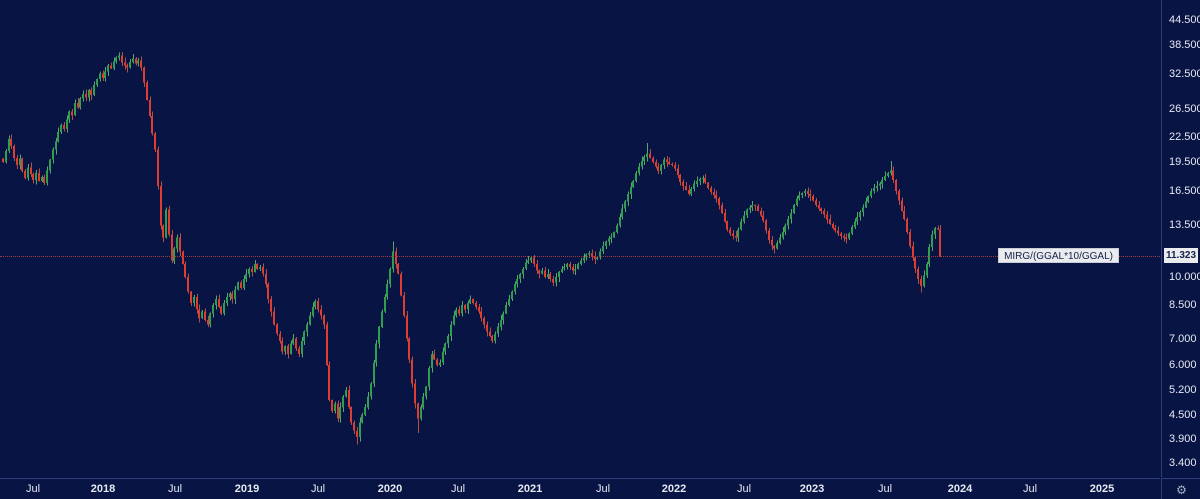 This screenshot has height=499, width=1200. I want to click on price-tick-label: 32.500, so click(1184, 74).